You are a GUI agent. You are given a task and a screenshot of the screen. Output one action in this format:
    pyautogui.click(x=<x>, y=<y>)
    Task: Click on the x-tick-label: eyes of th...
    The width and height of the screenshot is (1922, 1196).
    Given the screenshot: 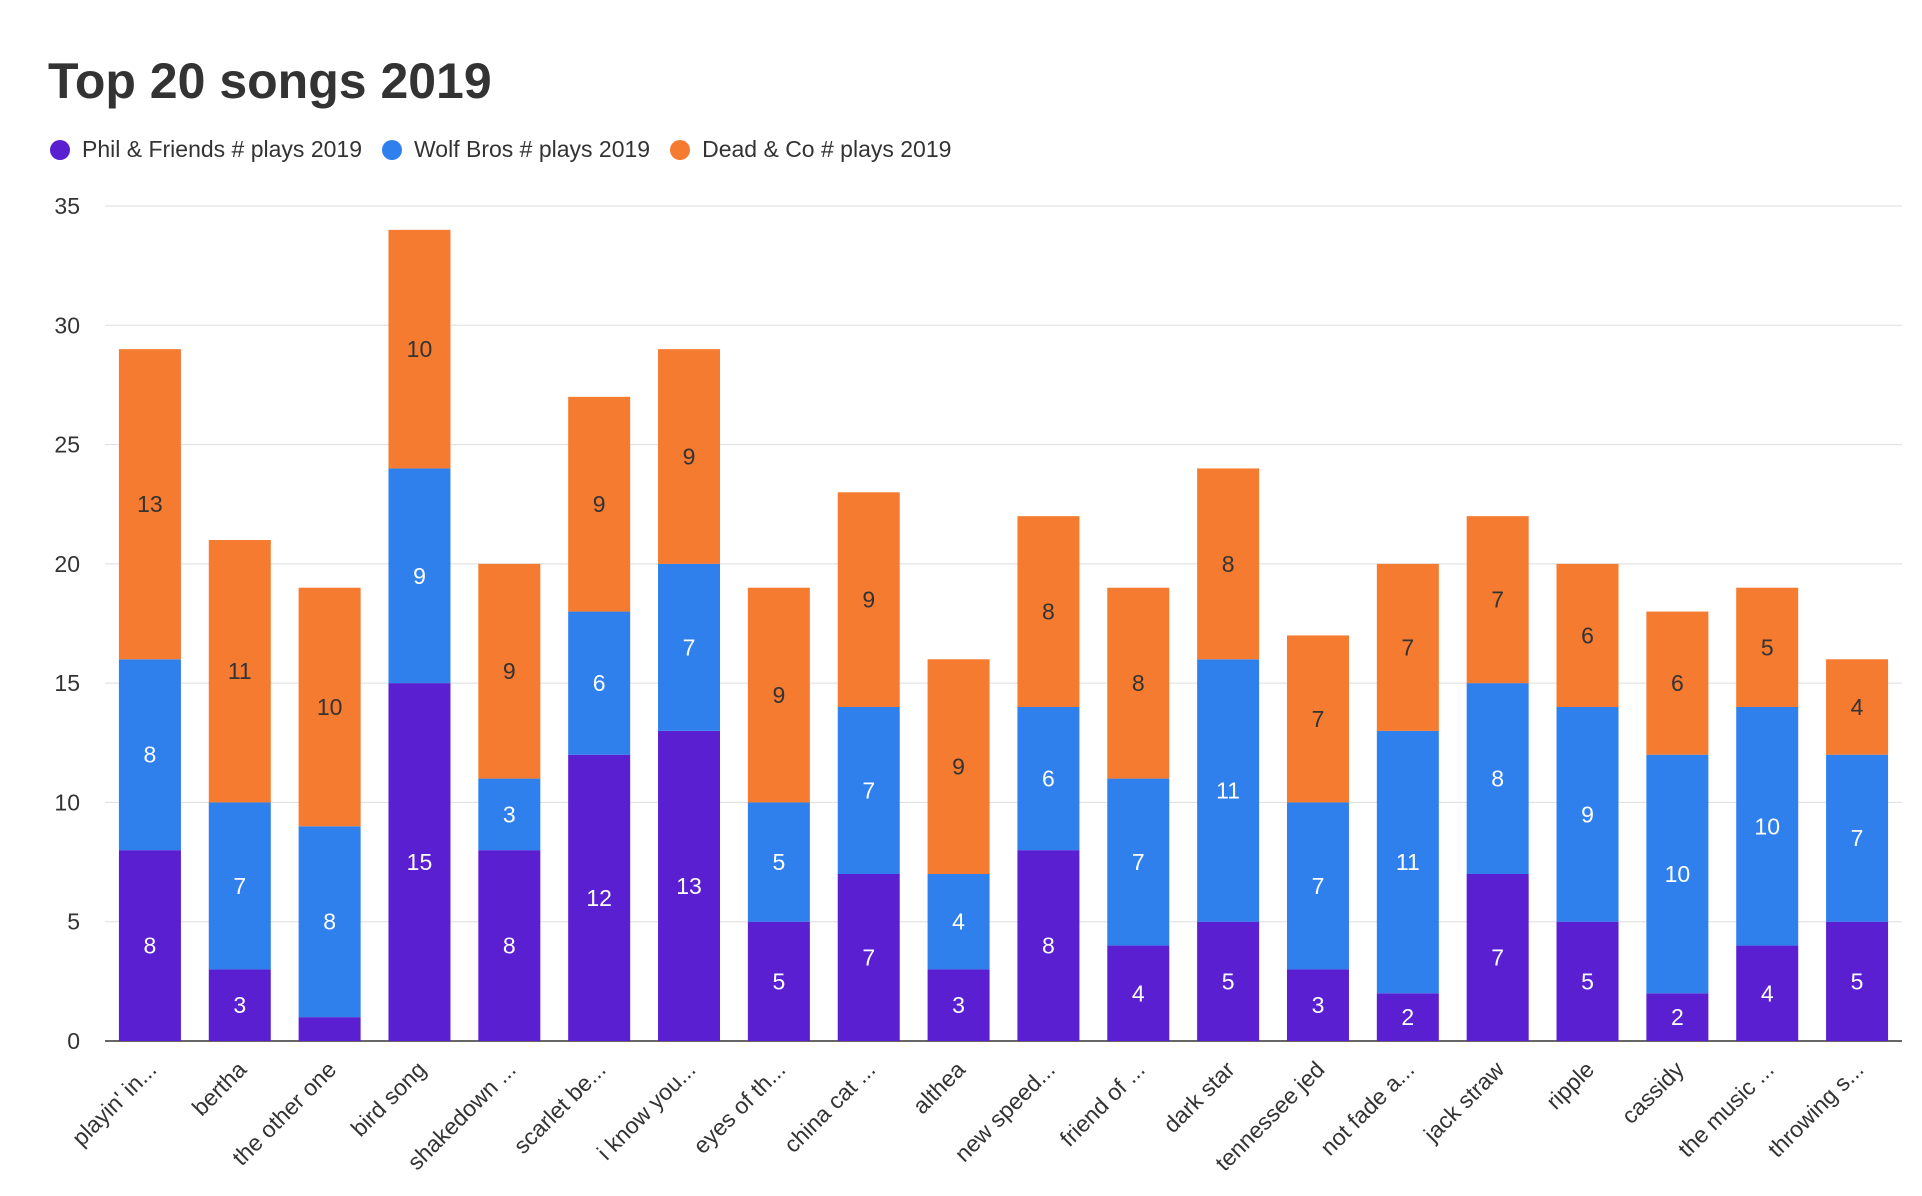 What is the action you would take?
    pyautogui.click(x=739, y=1107)
    